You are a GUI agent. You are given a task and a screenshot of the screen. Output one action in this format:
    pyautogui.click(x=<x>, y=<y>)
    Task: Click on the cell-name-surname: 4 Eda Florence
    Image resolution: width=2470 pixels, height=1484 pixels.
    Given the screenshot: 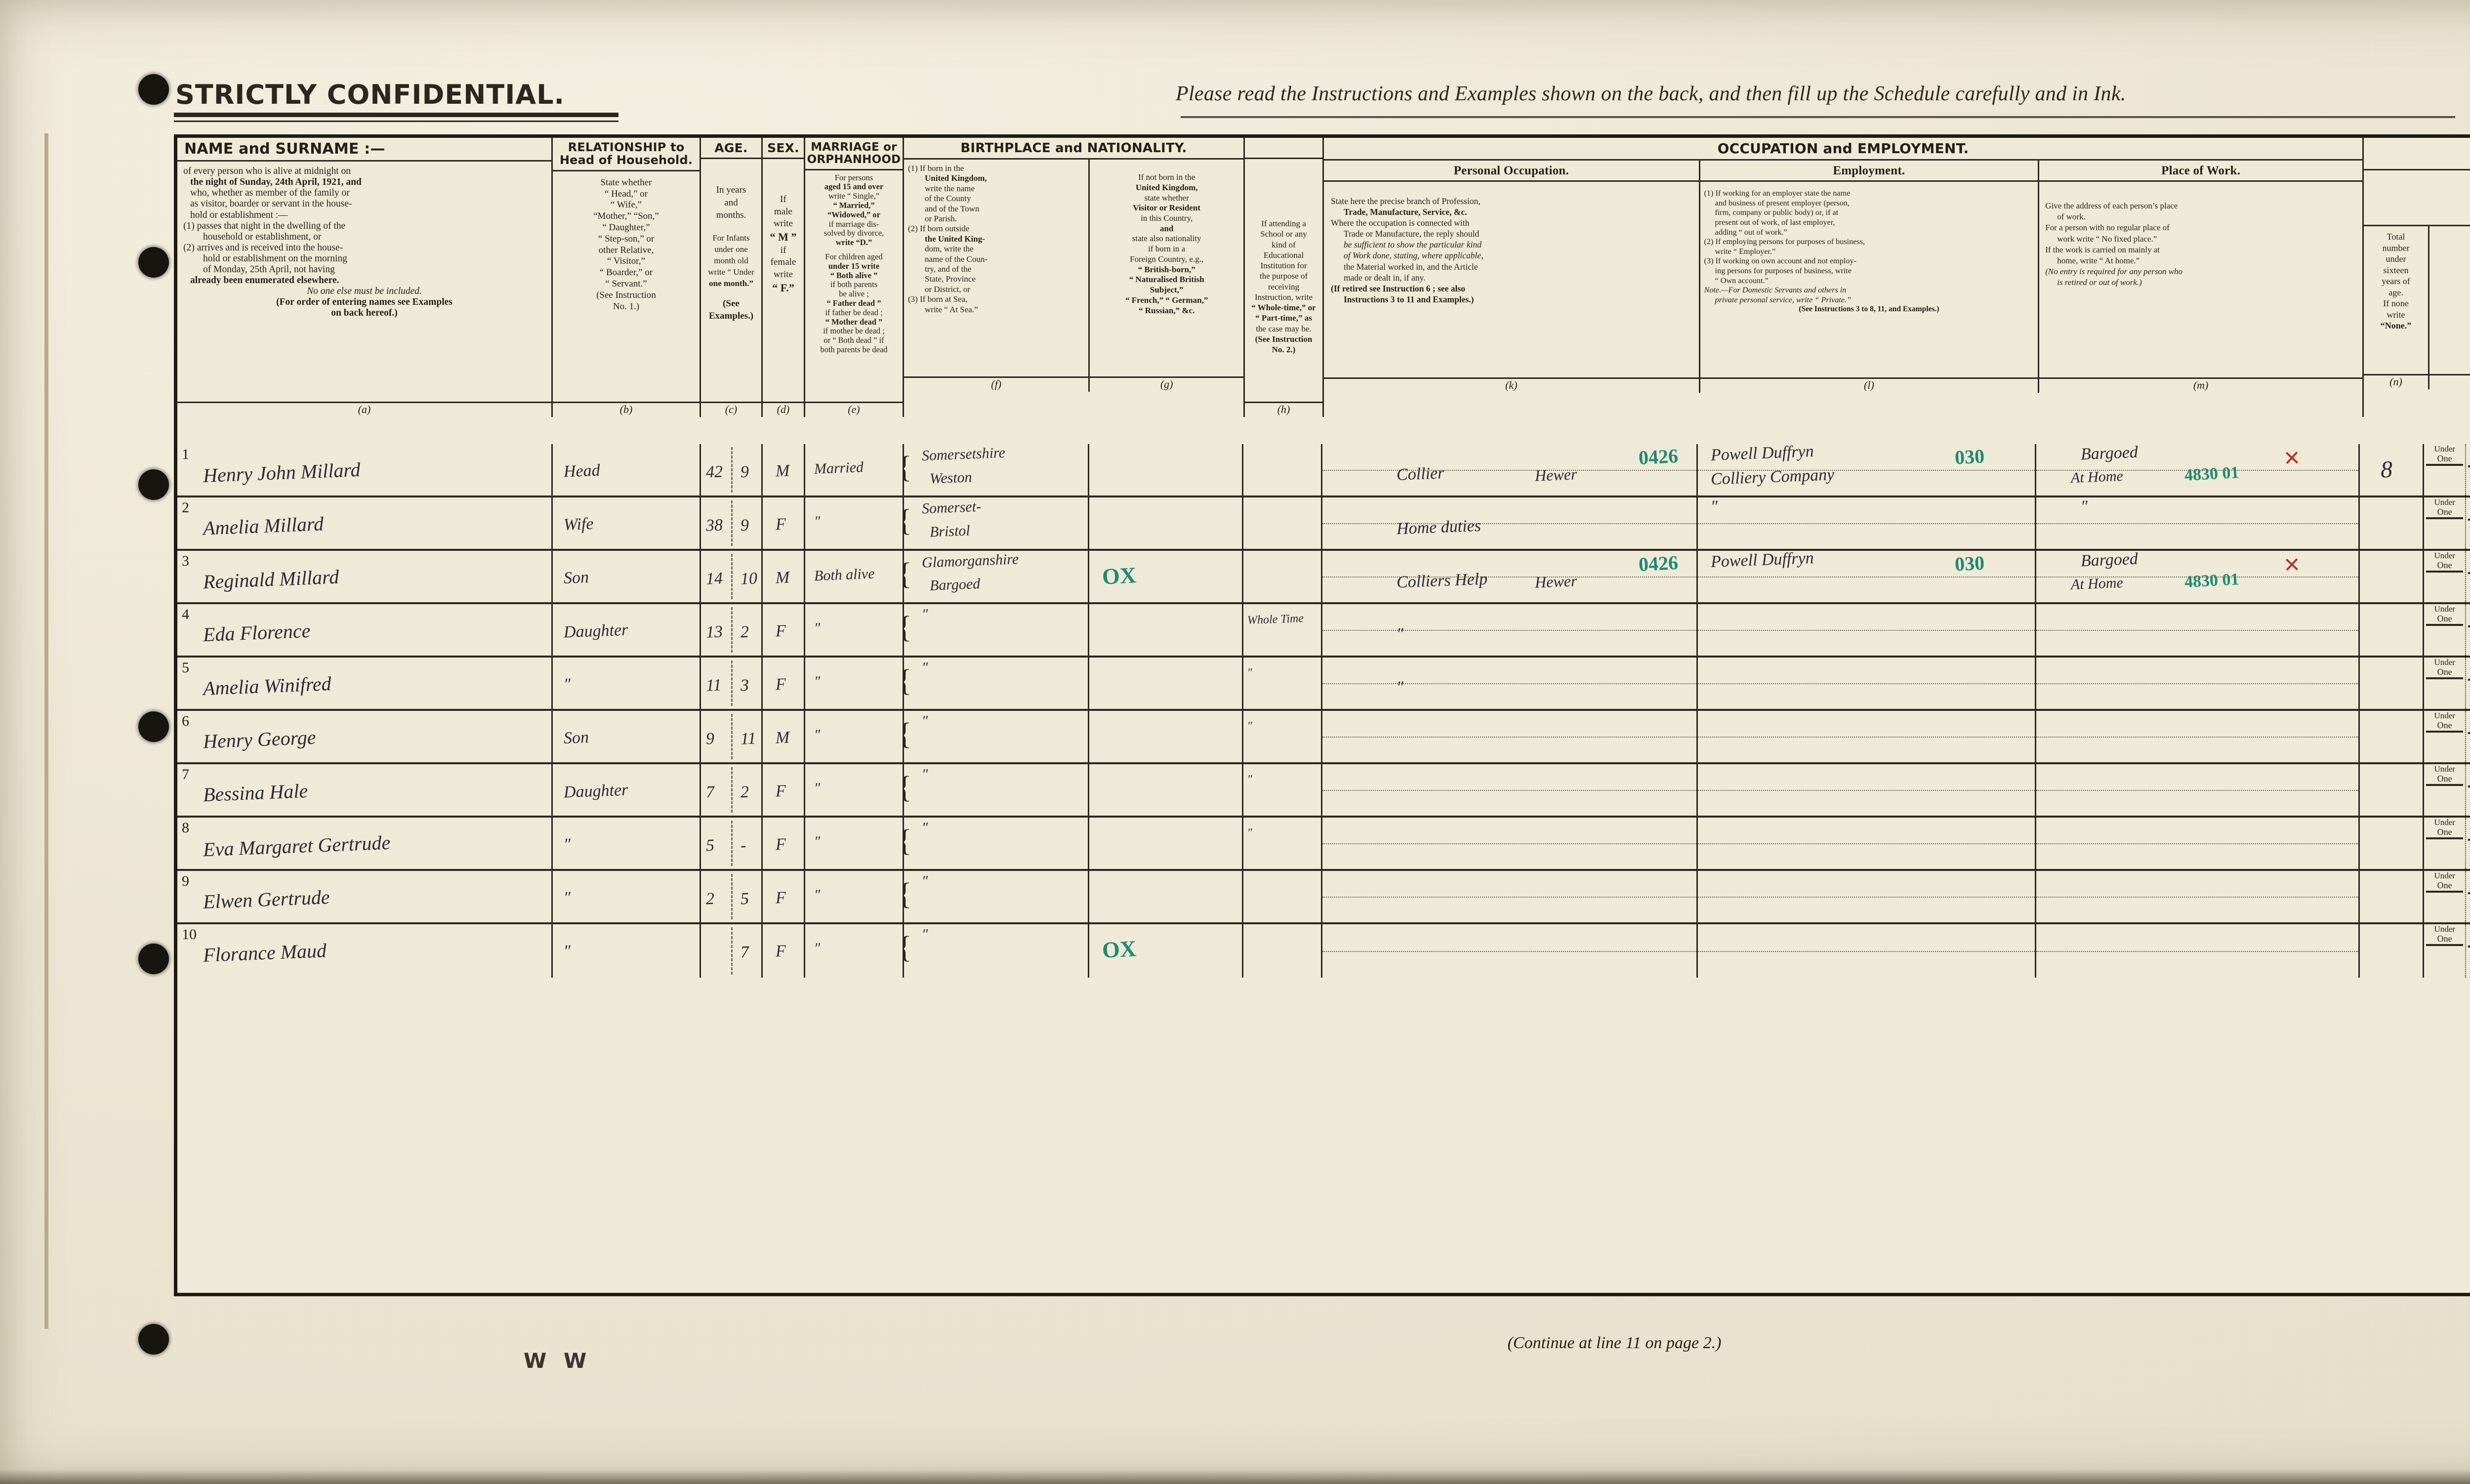 What is the action you would take?
    pyautogui.click(x=365, y=630)
    